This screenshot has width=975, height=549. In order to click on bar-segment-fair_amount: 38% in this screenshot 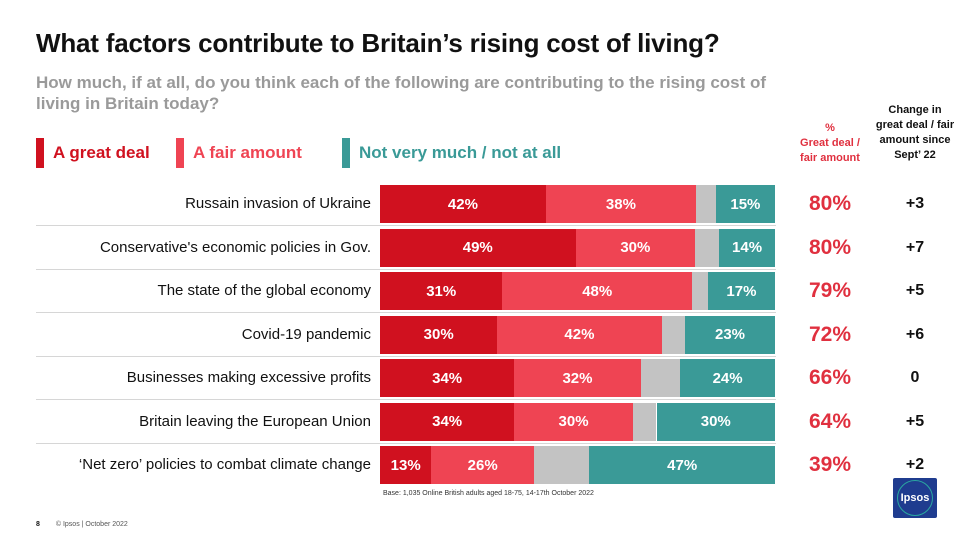, I will do `click(620, 204)`.